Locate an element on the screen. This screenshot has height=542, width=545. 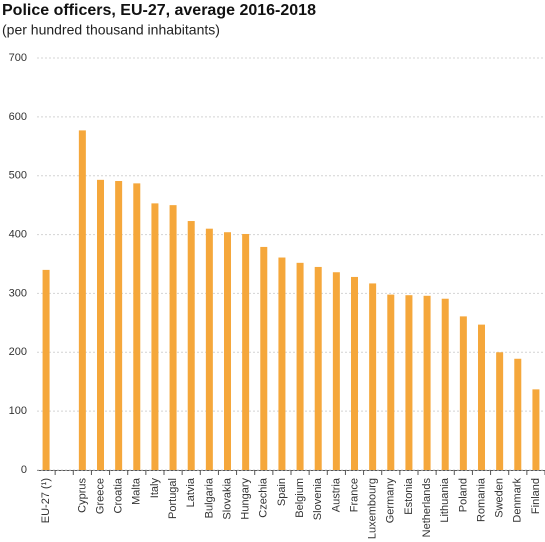
x-tick-label: Belgium is located at coordinates (300, 498).